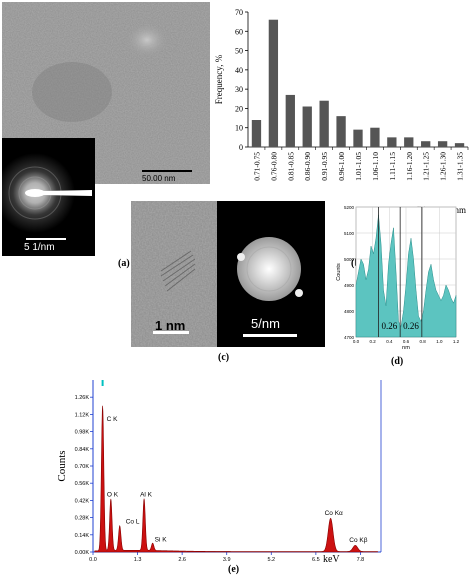 This screenshot has height=575, width=474. Describe the element at coordinates (324, 166) in the screenshot. I see `x-tick-label: 0.91-0.95` at that location.